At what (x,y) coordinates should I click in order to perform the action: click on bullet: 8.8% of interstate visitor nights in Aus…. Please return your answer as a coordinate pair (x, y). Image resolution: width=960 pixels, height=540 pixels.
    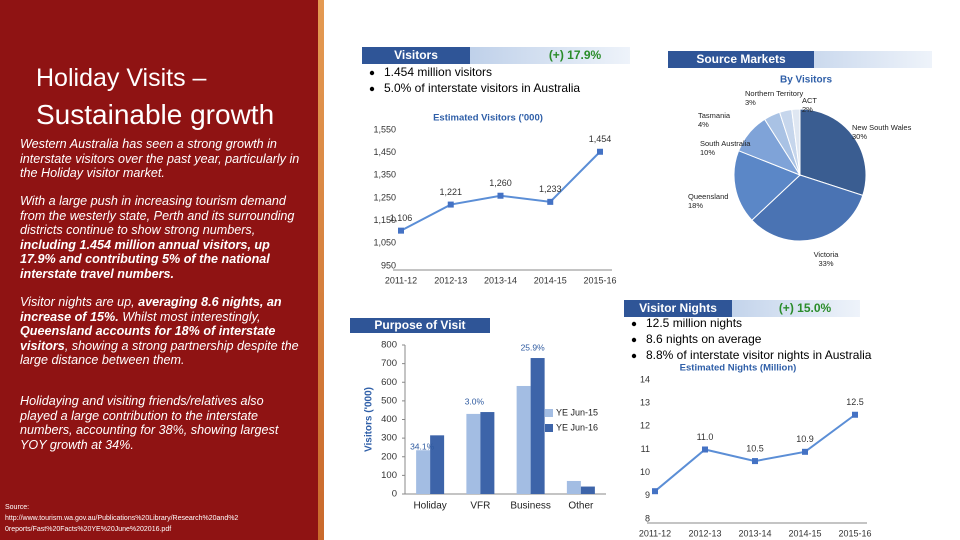
    Looking at the image, I should click on (759, 355).